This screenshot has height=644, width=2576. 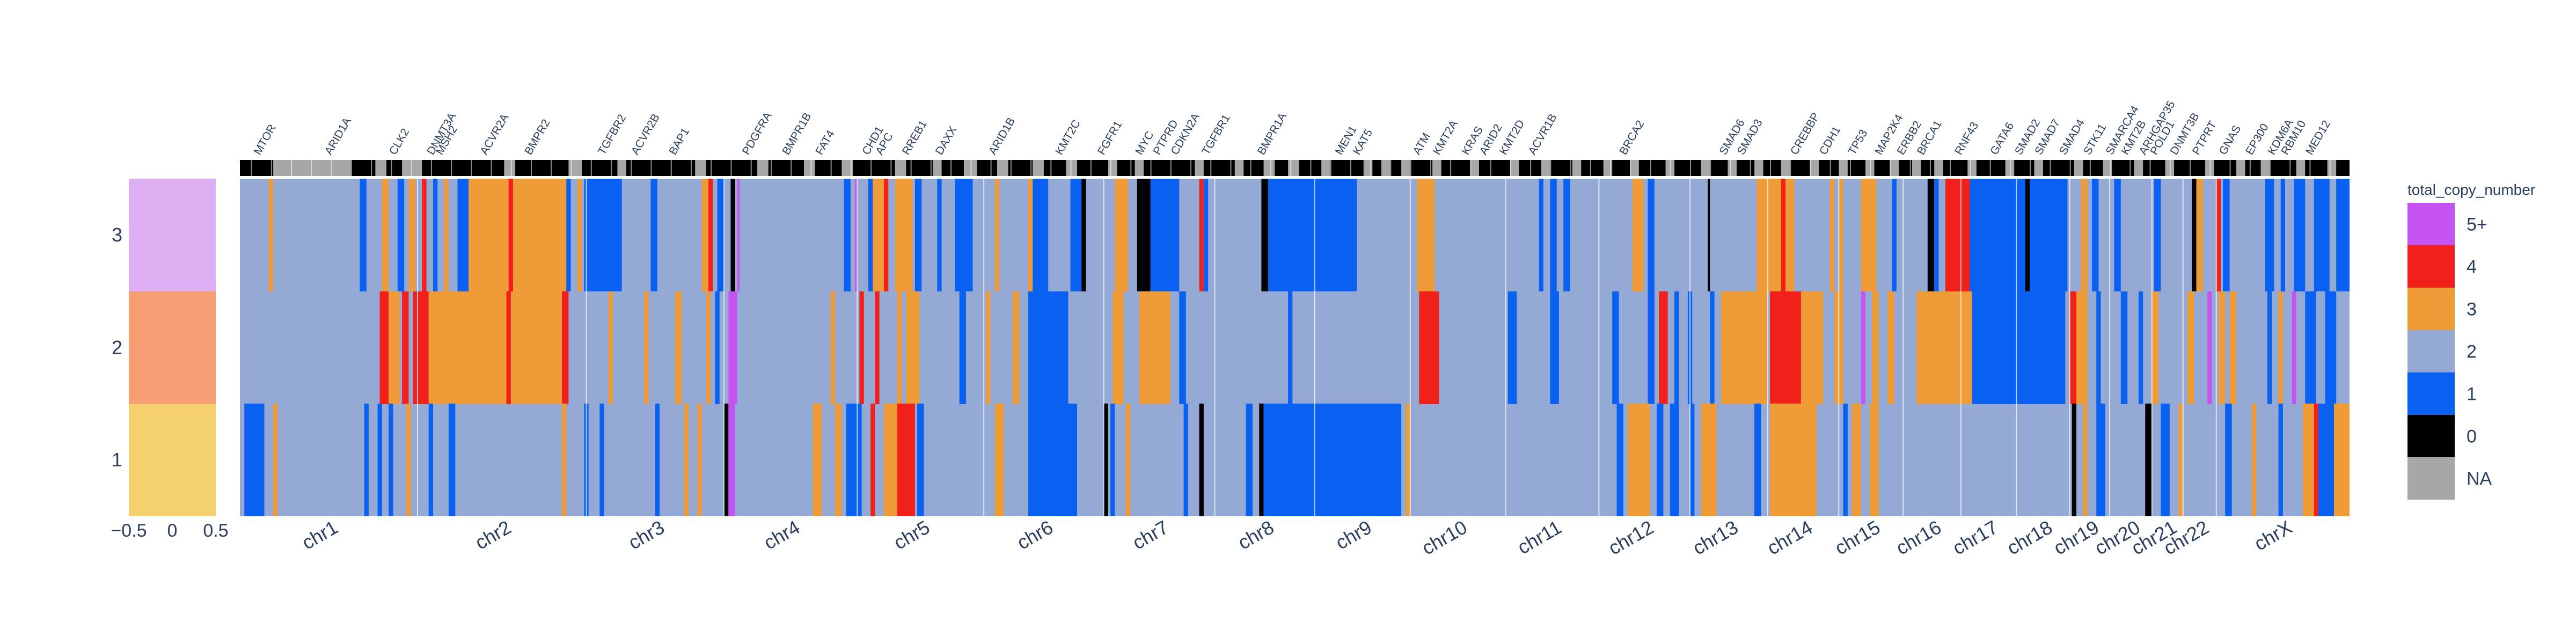 What do you see at coordinates (646, 535) in the screenshot?
I see `chromosome-label: chr3` at bounding box center [646, 535].